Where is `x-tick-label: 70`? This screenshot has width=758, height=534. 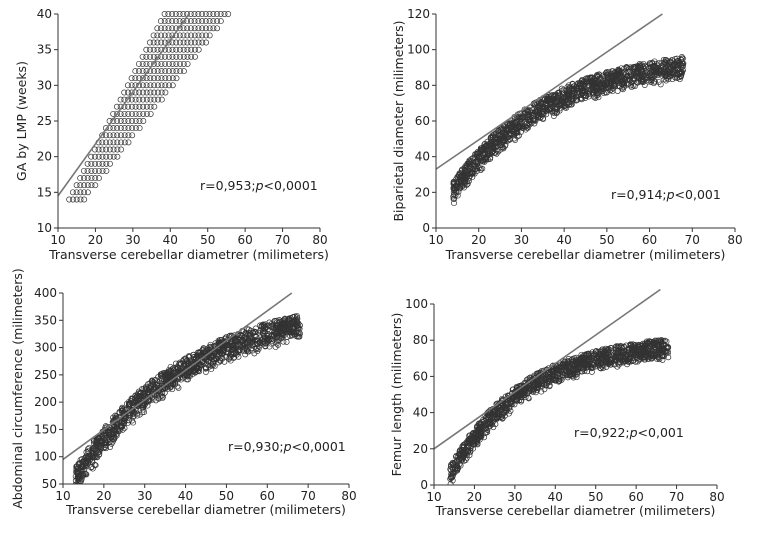
x-tick-label: 70 is located at coordinates (308, 496).